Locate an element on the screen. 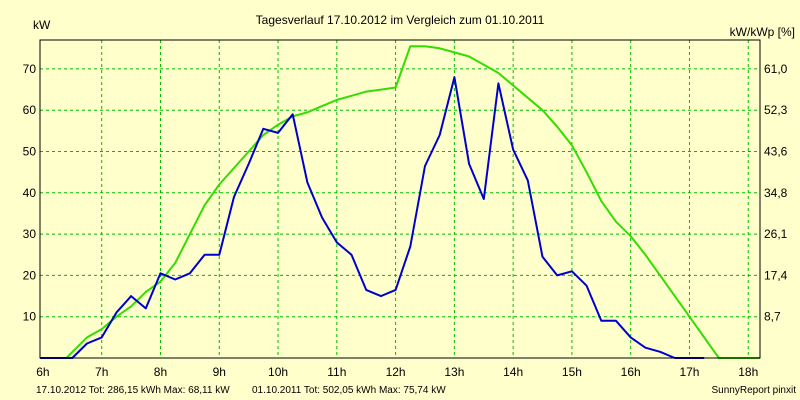  x-tick-label: 15h is located at coordinates (572, 372).